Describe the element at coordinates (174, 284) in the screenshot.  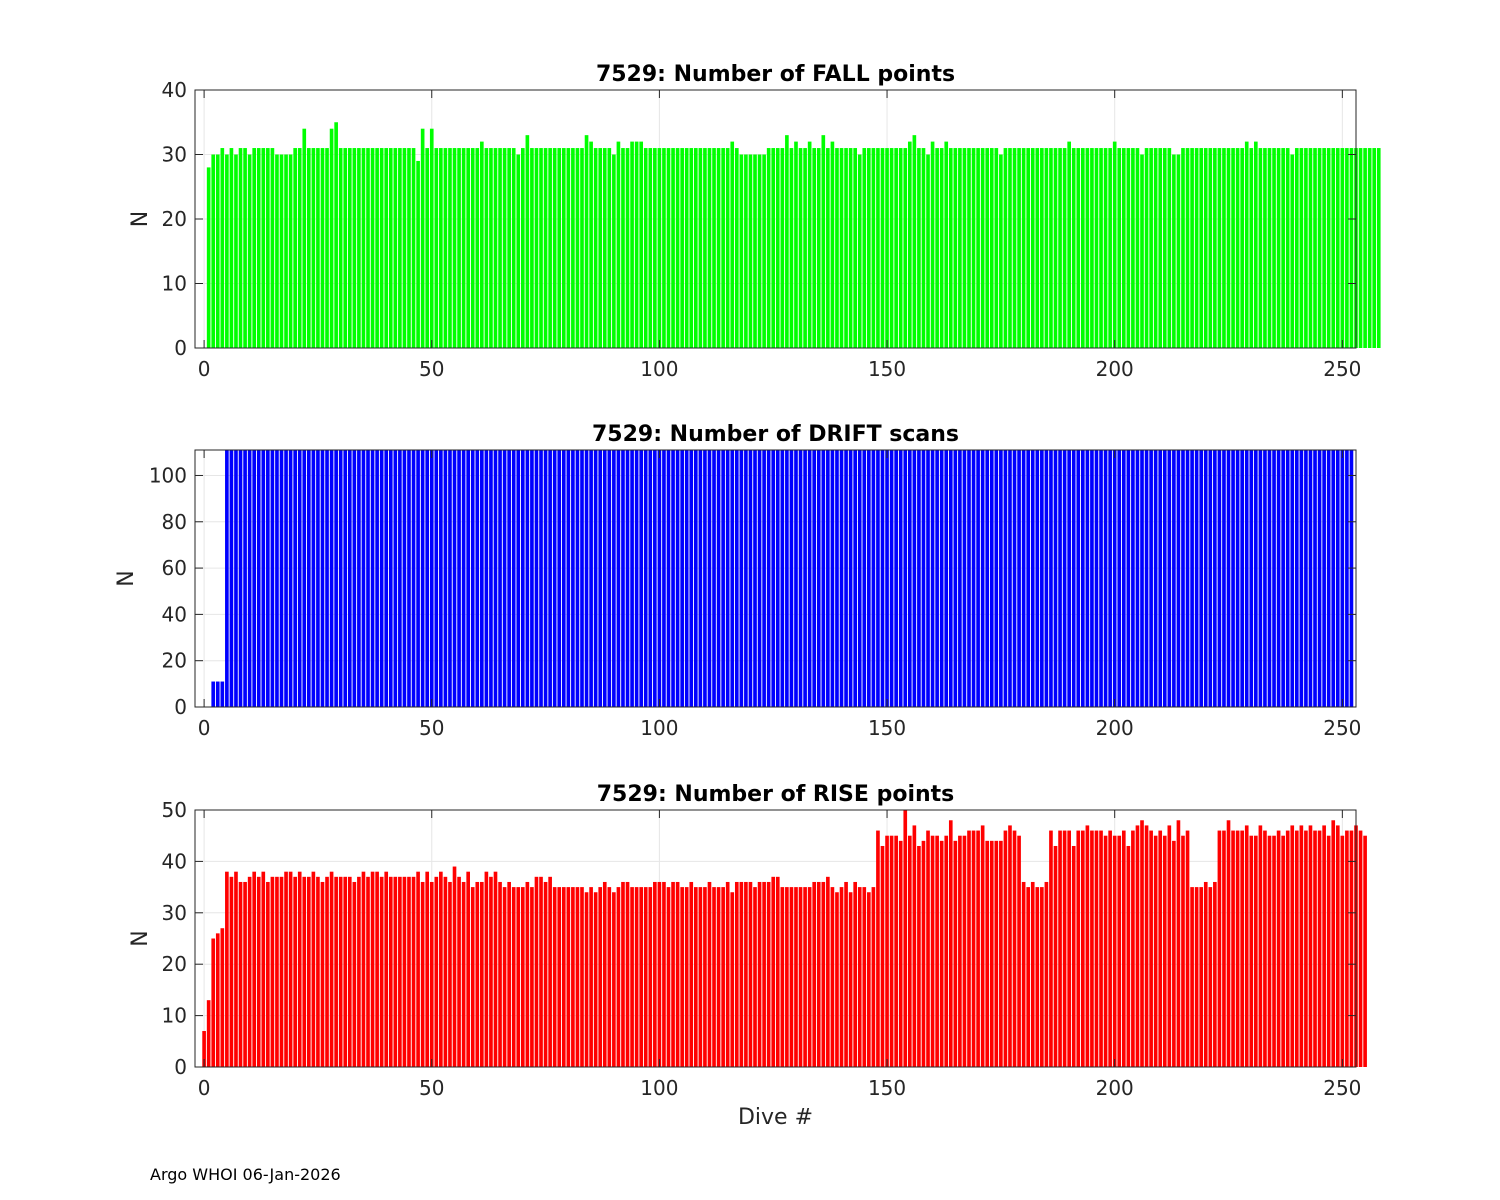
I see `y-tick-label: 10` at that location.